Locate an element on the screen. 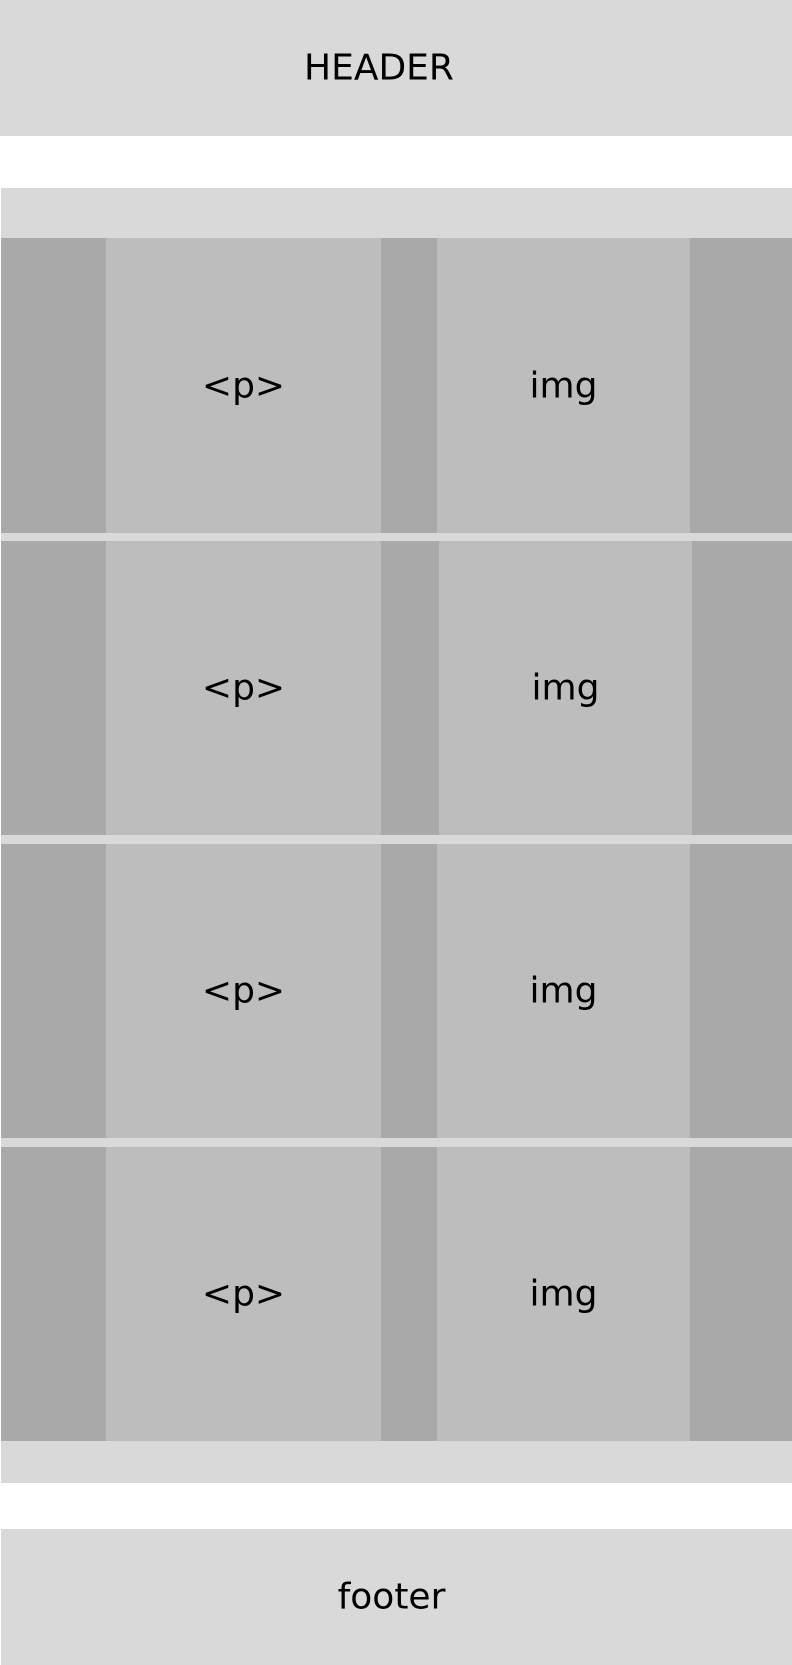 The image size is (792, 1665). footer-label: footer is located at coordinates (391, 1597).